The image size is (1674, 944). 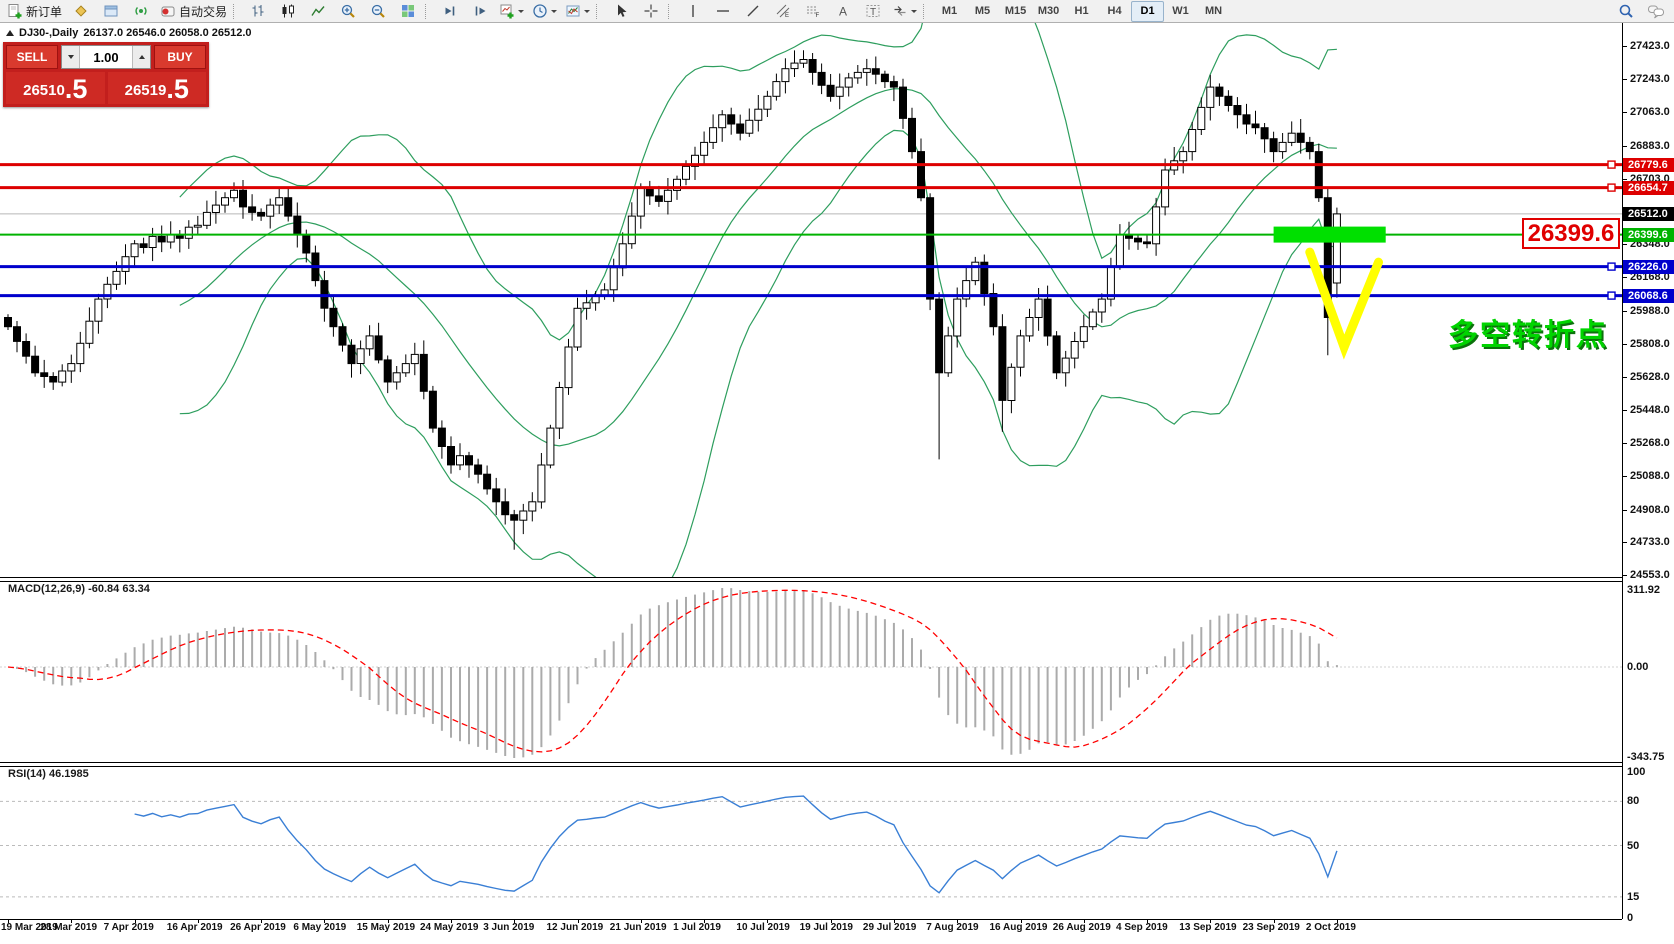 I want to click on timeframe-mn-button: MN, so click(x=1213, y=11).